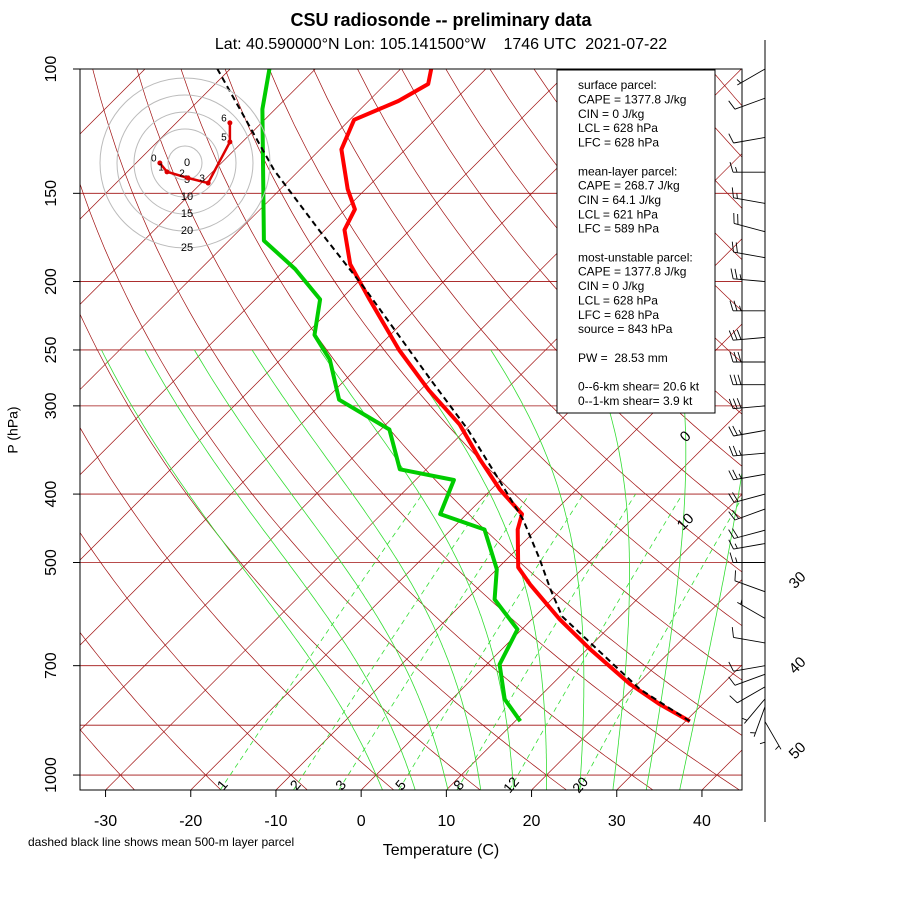  What do you see at coordinates (161, 167) in the screenshot?
I see `hodograph-point-label: 1` at bounding box center [161, 167].